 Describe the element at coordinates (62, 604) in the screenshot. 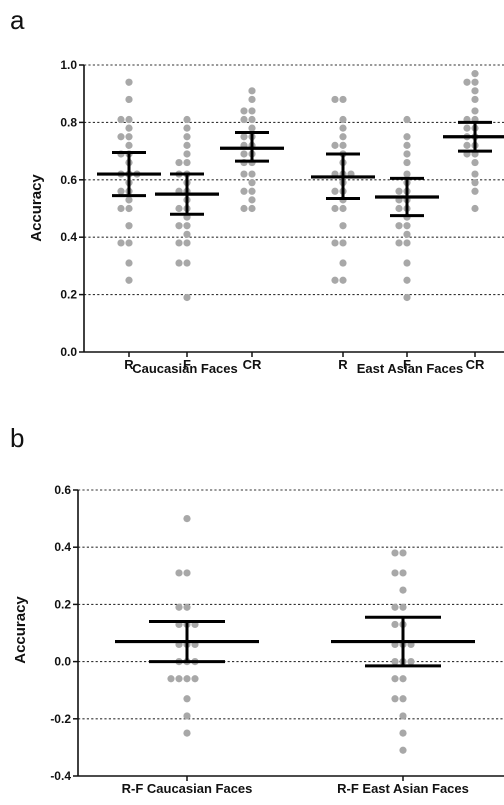

I see `y-tick-label: 0.2` at that location.